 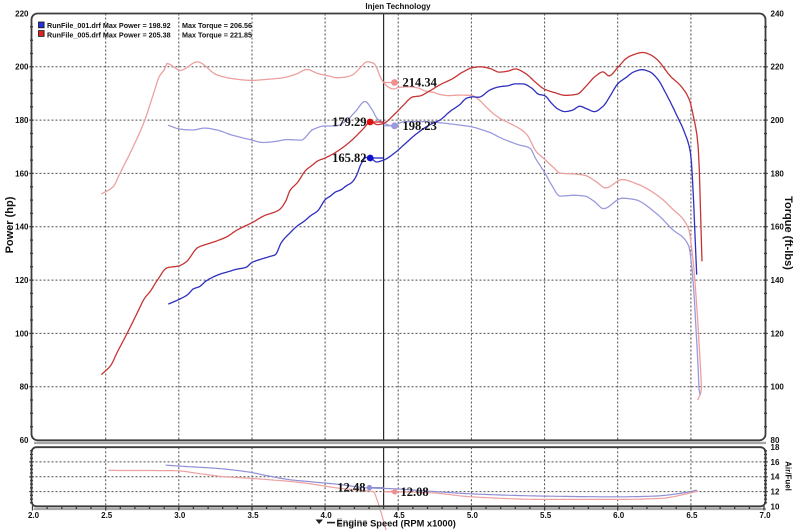 I want to click on svg-text: 6.5, so click(x=692, y=515).